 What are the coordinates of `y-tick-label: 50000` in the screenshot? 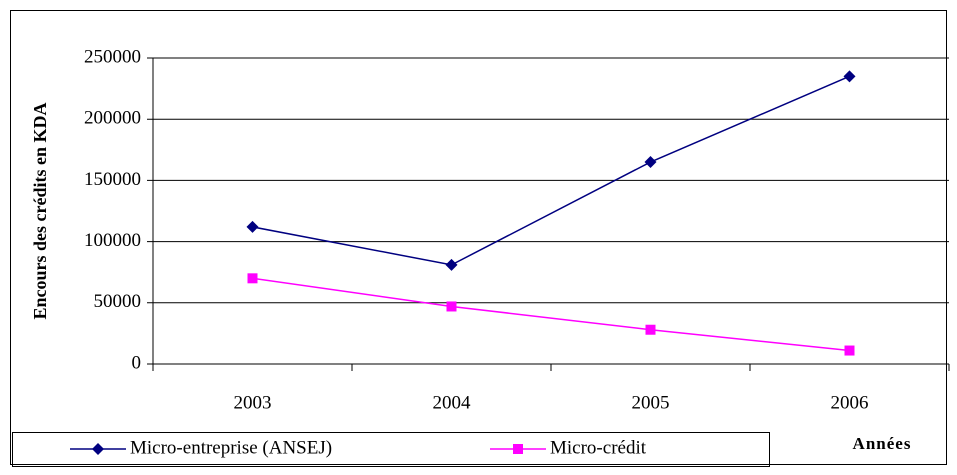 It's located at (118, 301).